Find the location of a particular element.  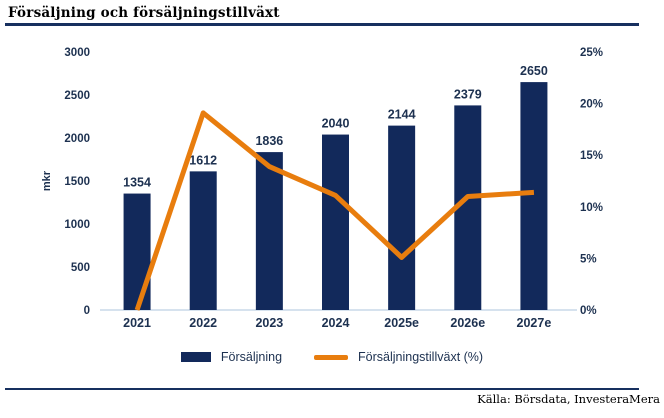

left-axis-tick-label: 2000 is located at coordinates (77, 139).